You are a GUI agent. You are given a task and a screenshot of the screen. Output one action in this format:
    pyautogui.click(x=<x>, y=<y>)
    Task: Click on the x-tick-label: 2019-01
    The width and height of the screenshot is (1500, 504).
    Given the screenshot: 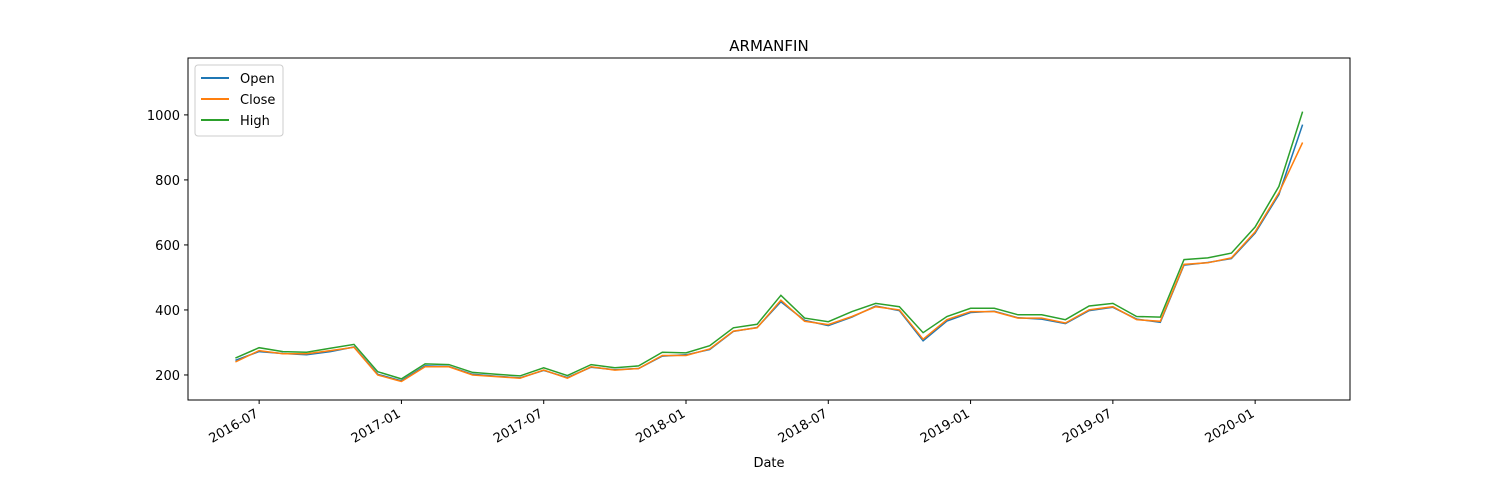 What is the action you would take?
    pyautogui.click(x=945, y=426)
    